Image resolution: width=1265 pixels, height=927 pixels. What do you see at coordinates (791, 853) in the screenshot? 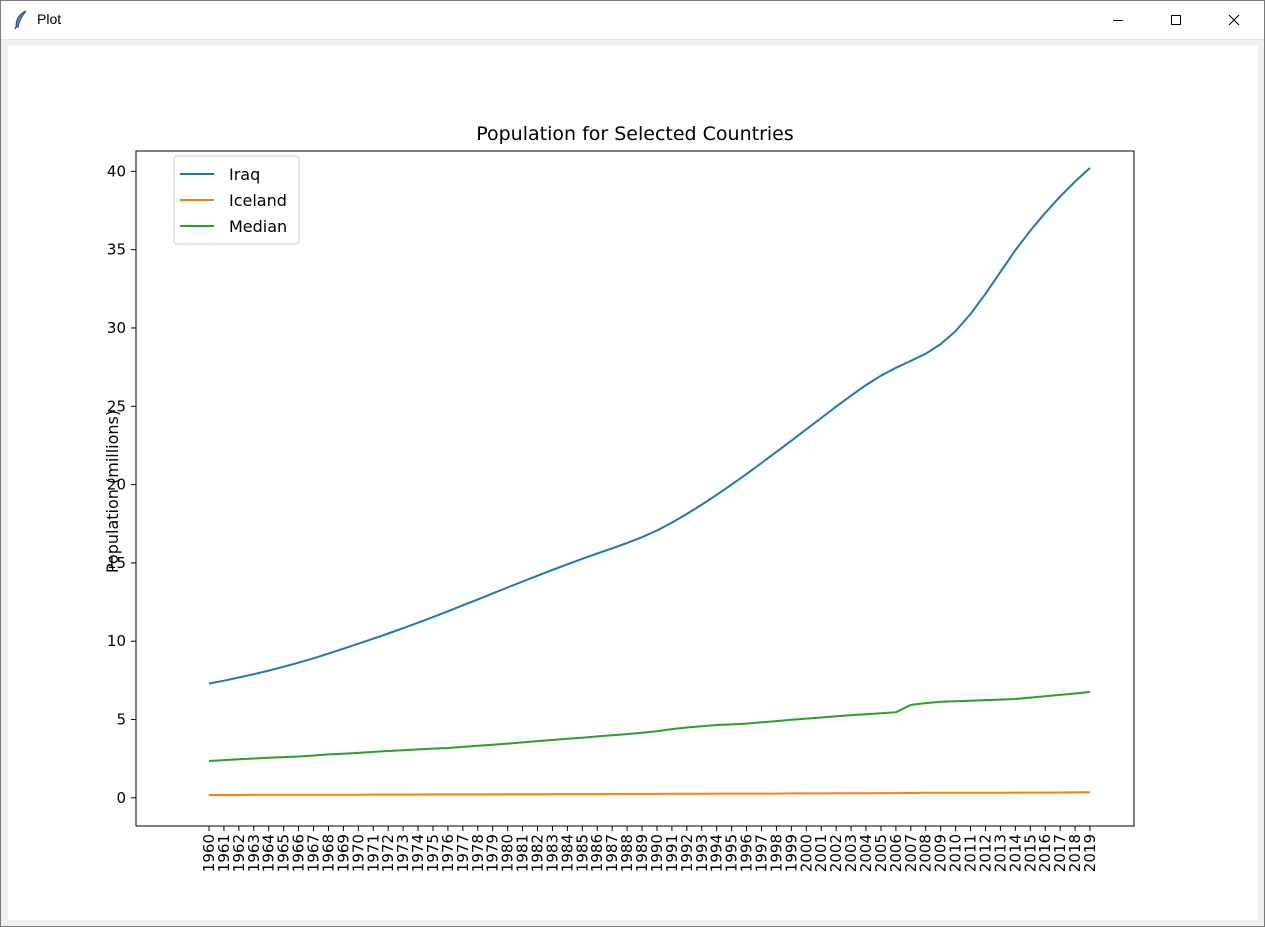
I see `x-tick-label: 1999` at bounding box center [791, 853].